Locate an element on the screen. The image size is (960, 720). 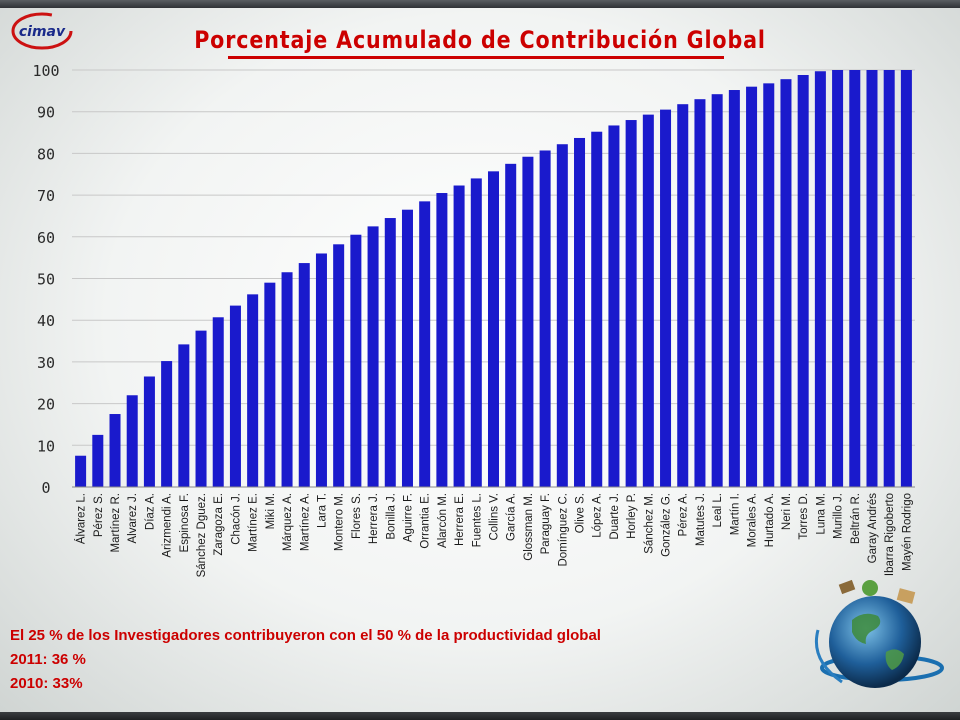
cimav-logo: cimav is located at coordinates (42, 31).